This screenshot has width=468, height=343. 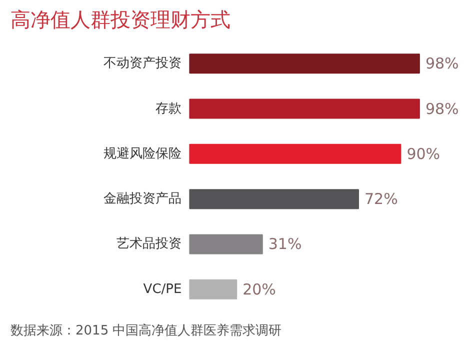 I want to click on chart-title: 高净值人群投资理财方式, so click(x=120, y=20).